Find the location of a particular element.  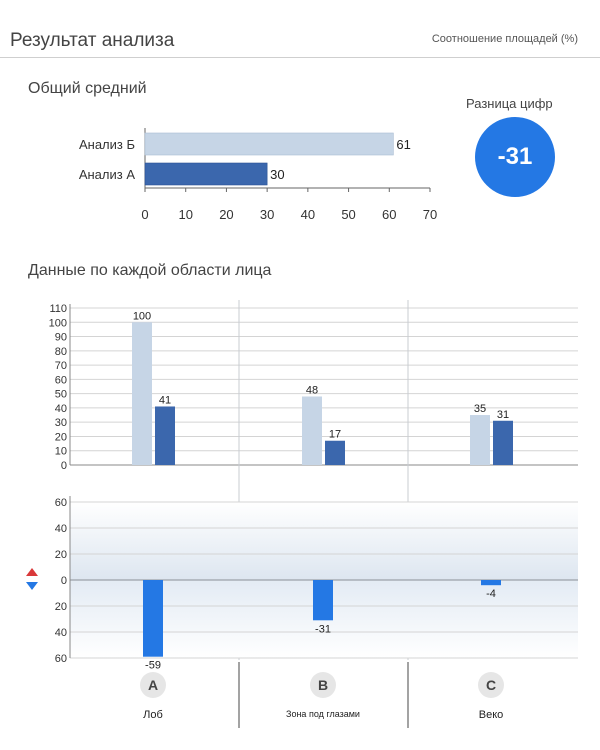

zone-value-label: 31 is located at coordinates (503, 415).